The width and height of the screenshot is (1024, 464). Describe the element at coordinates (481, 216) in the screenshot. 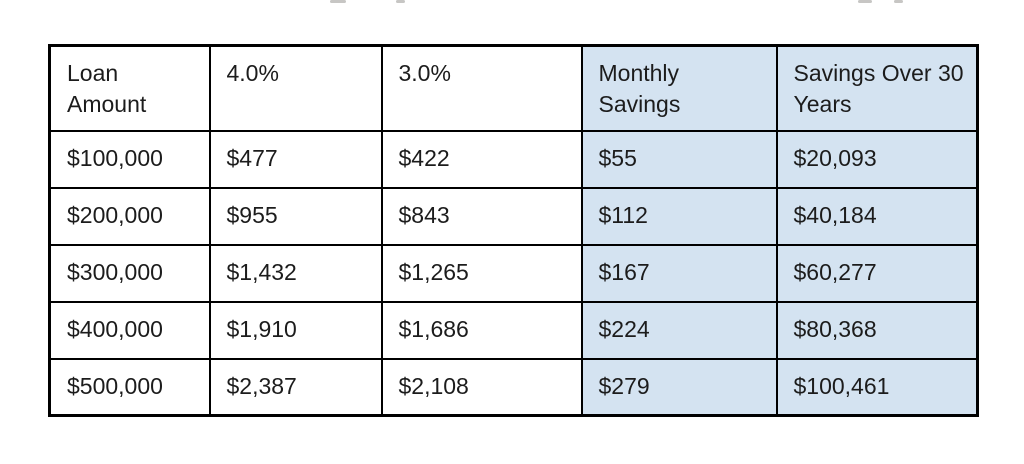

I see `cell-payment-3pct: $843` at that location.